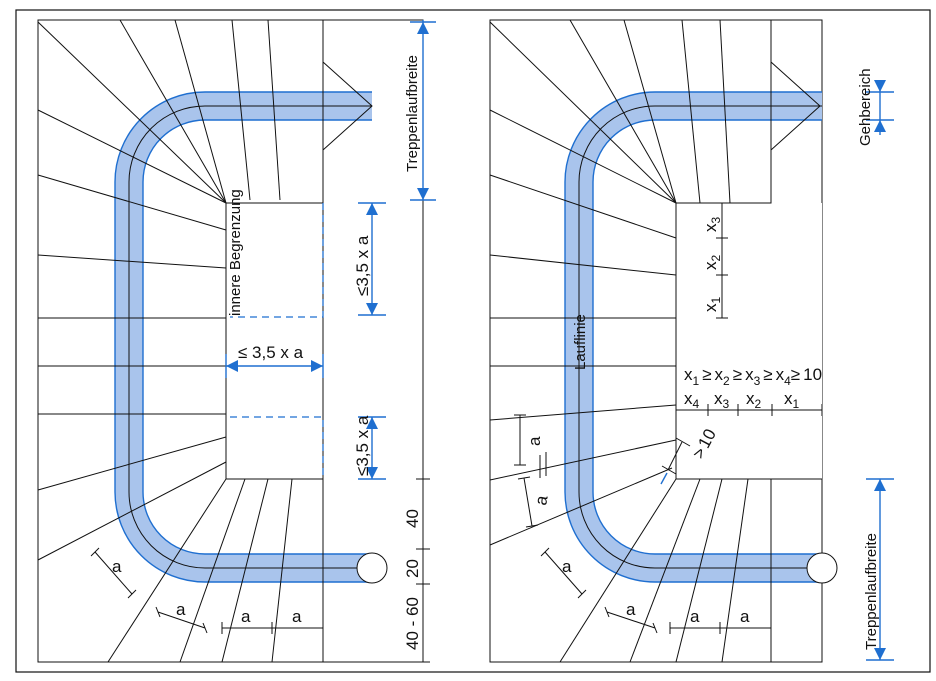  What do you see at coordinates (274, 341) in the screenshot?
I see `left-inner-newel` at bounding box center [274, 341].